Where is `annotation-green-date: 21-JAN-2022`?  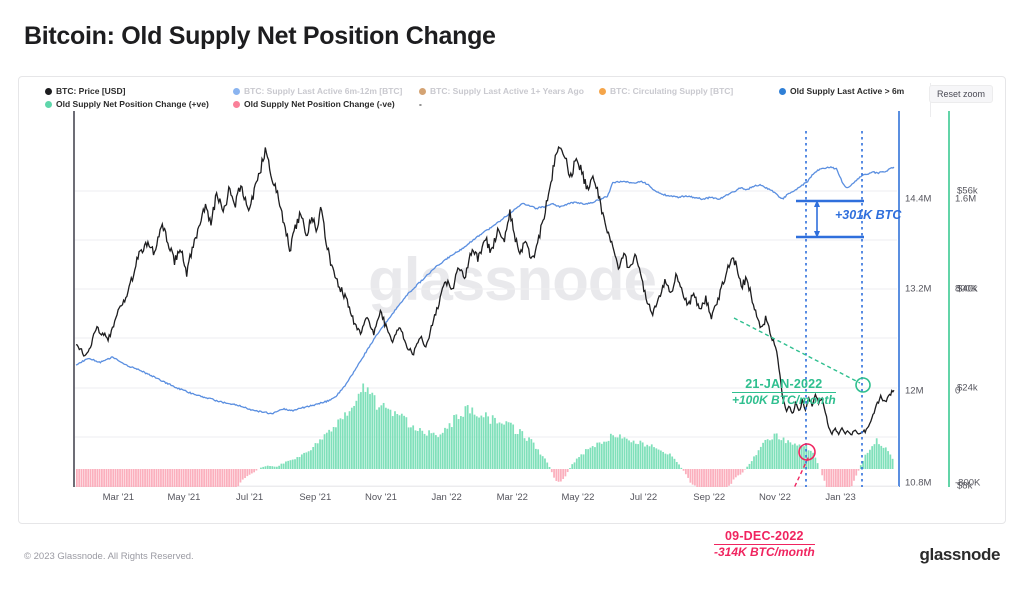 annotation-green-date: 21-JAN-2022 is located at coordinates (784, 385).